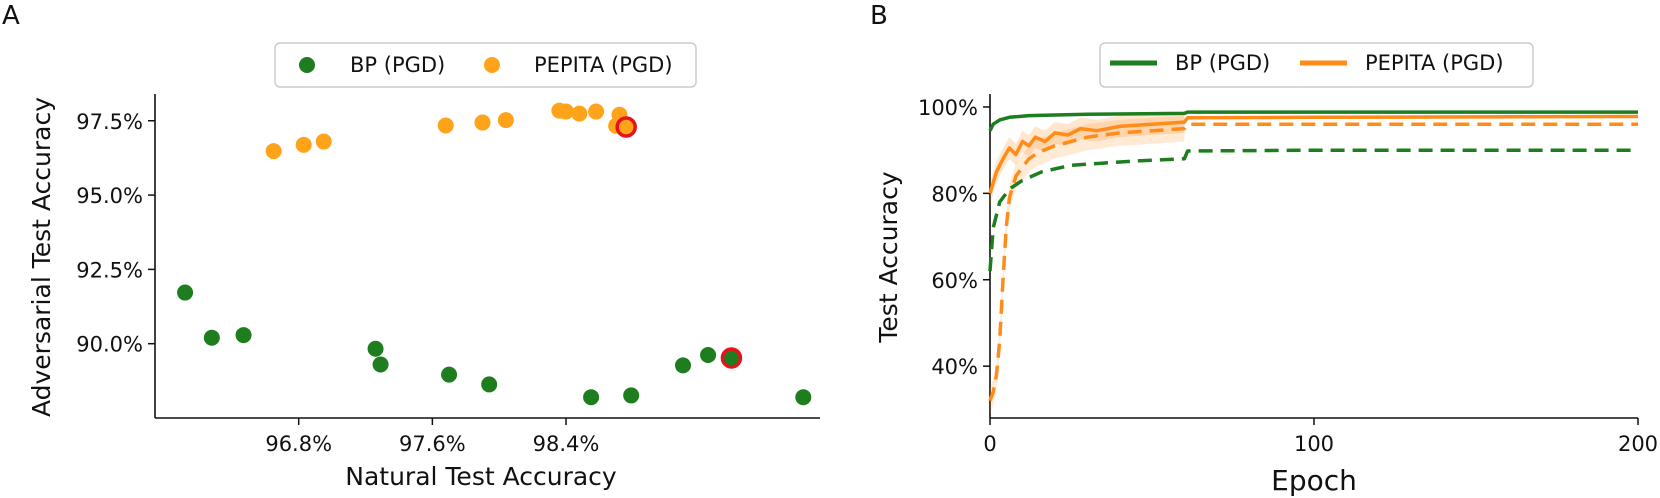  I want to click on x-tick-label-b: 0, so click(989, 444).